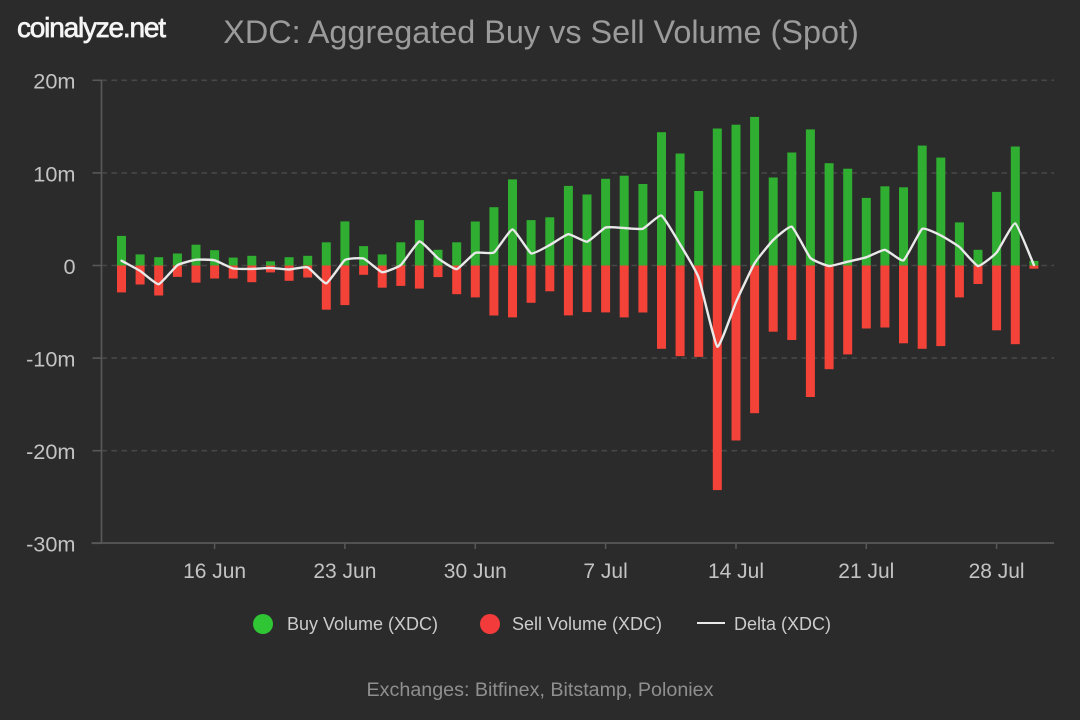  I want to click on svg-text: 23 Jun, so click(344, 571).